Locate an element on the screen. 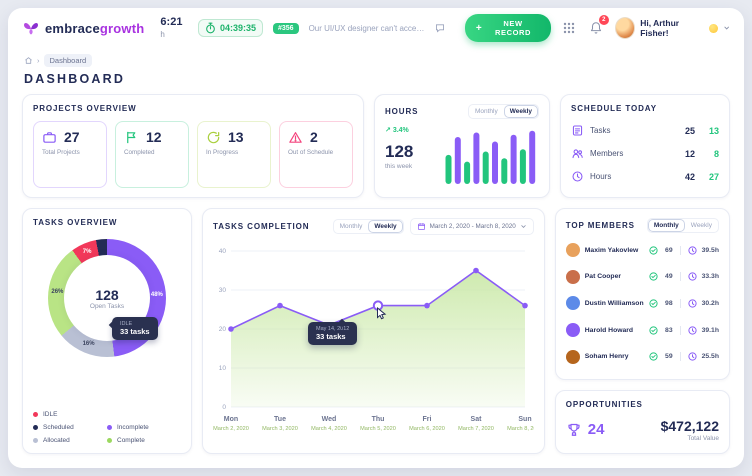 Image resolution: width=752 pixels, height=476 pixels. completion-period-toggle: Monthly Weekly is located at coordinates (368, 226).